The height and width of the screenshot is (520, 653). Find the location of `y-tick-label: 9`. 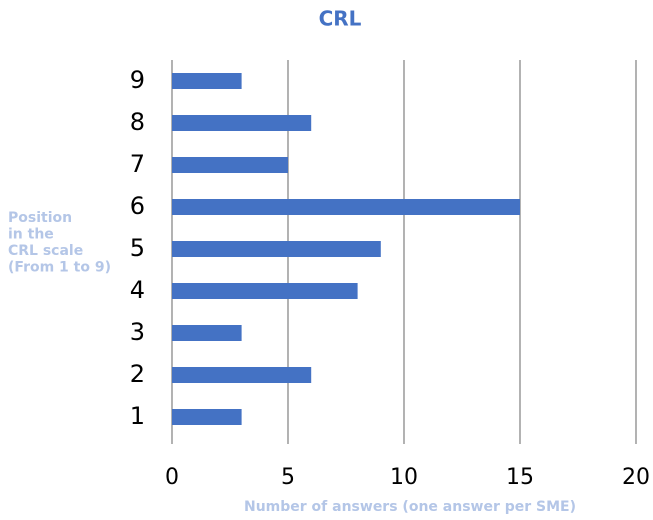

y-tick-label: 9 is located at coordinates (137, 80).